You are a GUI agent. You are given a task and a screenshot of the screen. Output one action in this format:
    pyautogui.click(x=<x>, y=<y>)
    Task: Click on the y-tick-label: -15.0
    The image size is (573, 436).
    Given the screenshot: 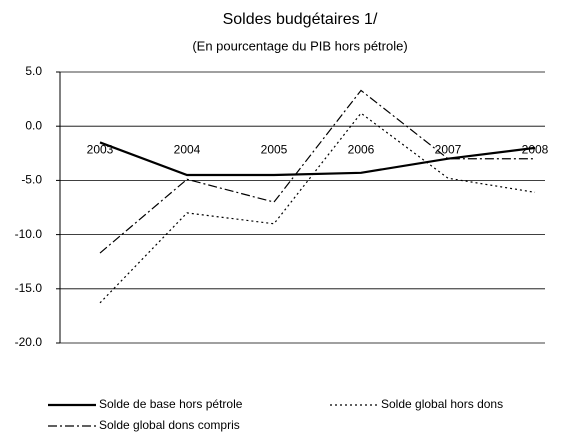 What is the action you would take?
    pyautogui.click(x=29, y=288)
    